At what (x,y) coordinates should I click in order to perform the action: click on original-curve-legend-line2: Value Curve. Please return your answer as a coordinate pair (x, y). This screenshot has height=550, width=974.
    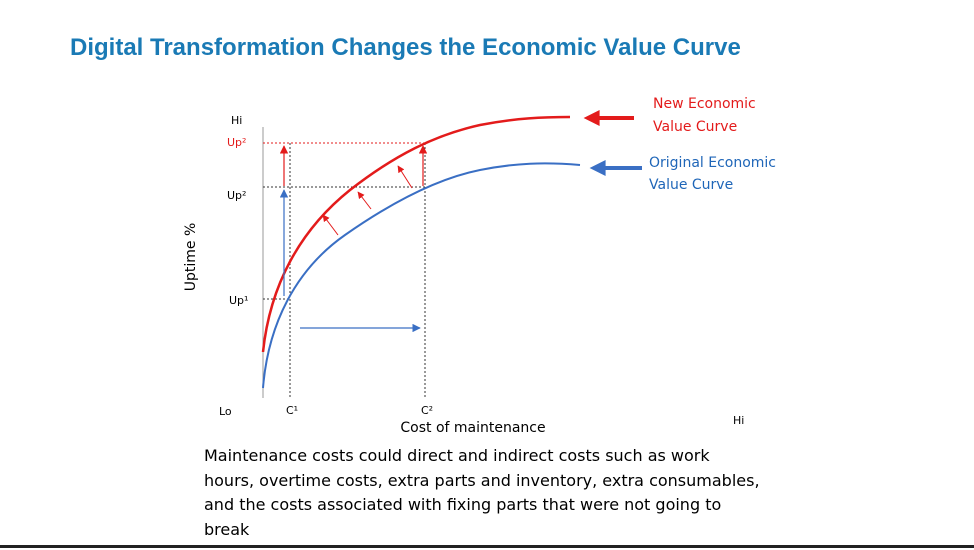
    Looking at the image, I should click on (691, 185).